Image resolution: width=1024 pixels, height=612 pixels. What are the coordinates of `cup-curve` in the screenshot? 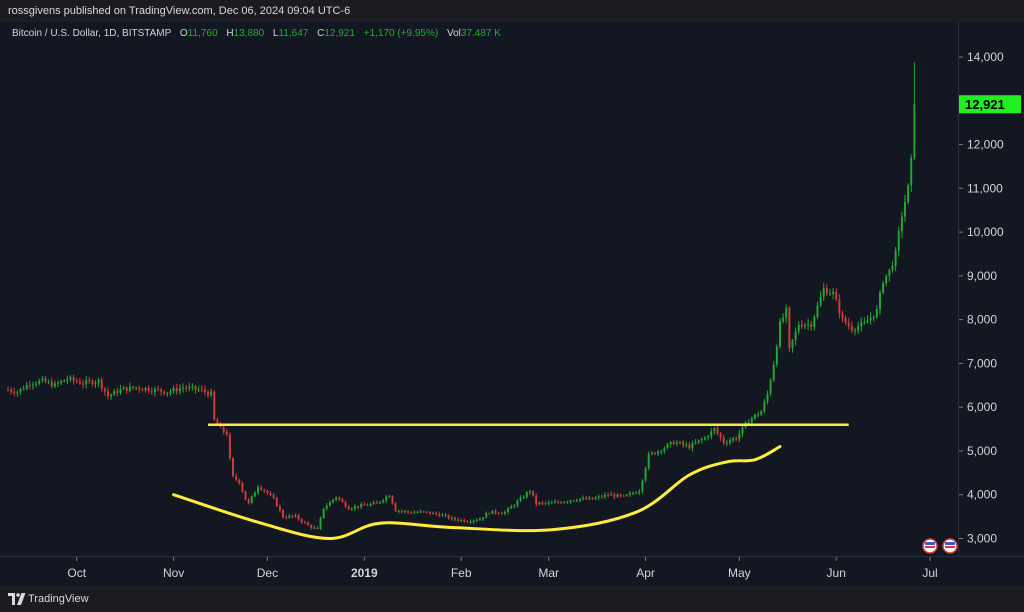 It's located at (477, 493).